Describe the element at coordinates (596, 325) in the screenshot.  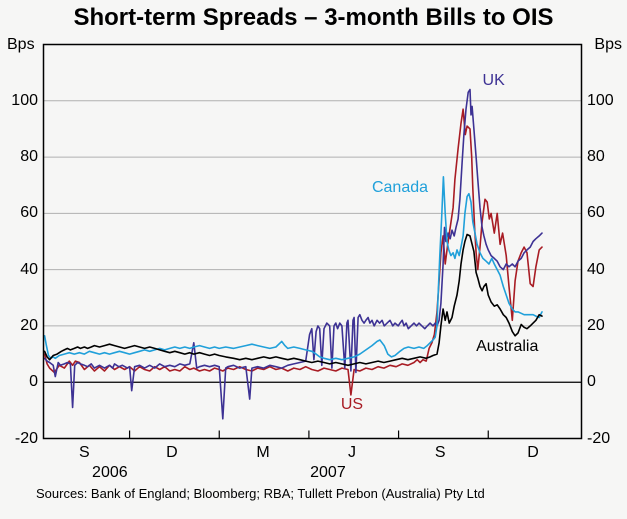
I see `y-tick-label-right: 20` at that location.